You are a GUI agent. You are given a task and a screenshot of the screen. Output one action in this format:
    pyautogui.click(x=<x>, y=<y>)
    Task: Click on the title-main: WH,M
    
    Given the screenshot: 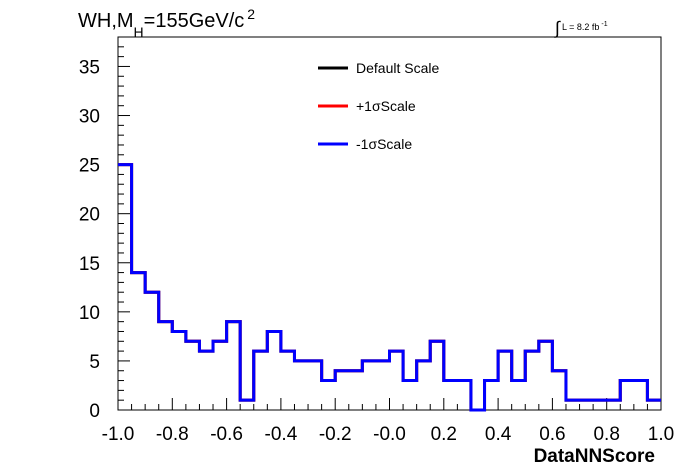 What is the action you would take?
    pyautogui.click(x=106, y=21)
    